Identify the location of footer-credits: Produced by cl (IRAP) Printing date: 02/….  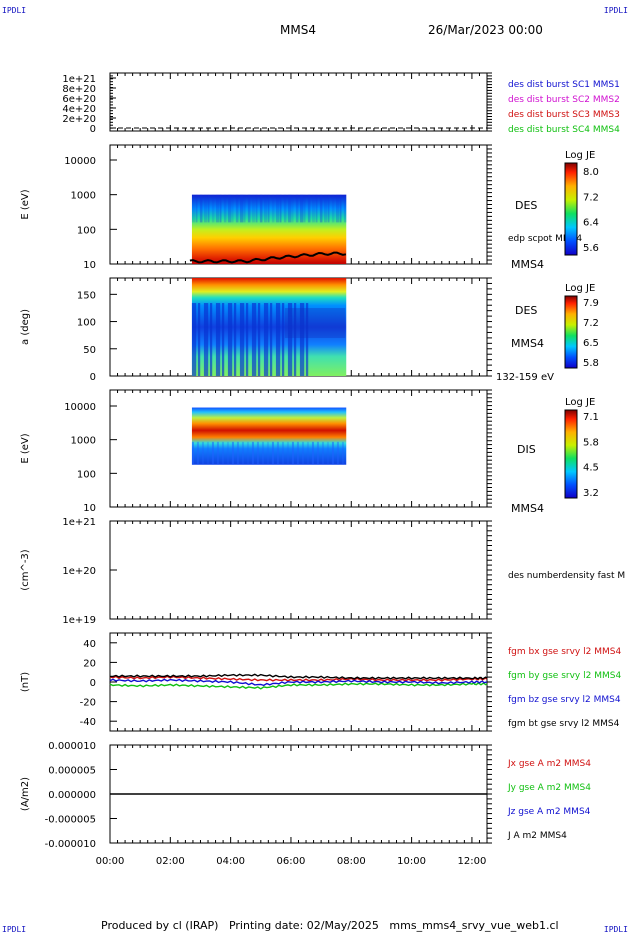
(330, 925).